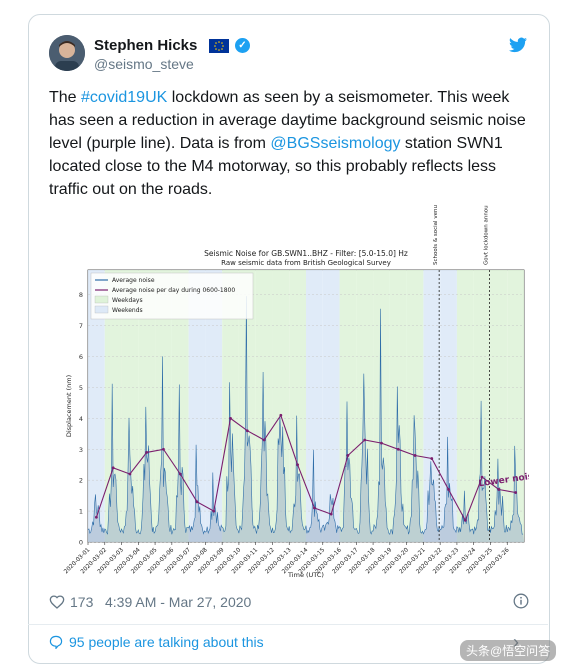 The image size is (577, 671). Describe the element at coordinates (486, 235) in the screenshot. I see `event-label: Govt lockdown announced` at that location.